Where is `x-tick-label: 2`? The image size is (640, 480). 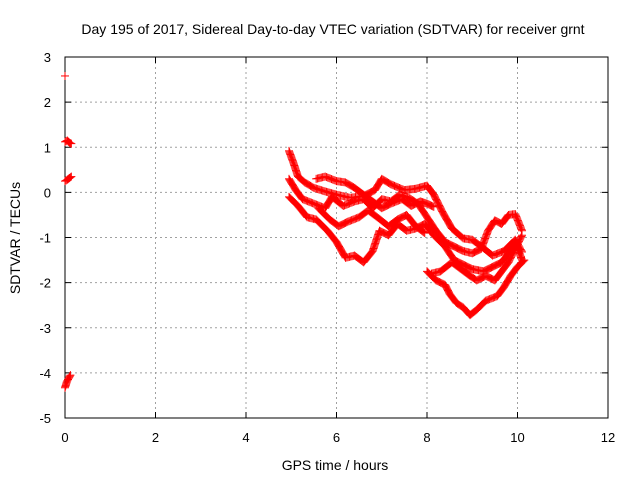 x-tick-label: 2 is located at coordinates (155, 437).